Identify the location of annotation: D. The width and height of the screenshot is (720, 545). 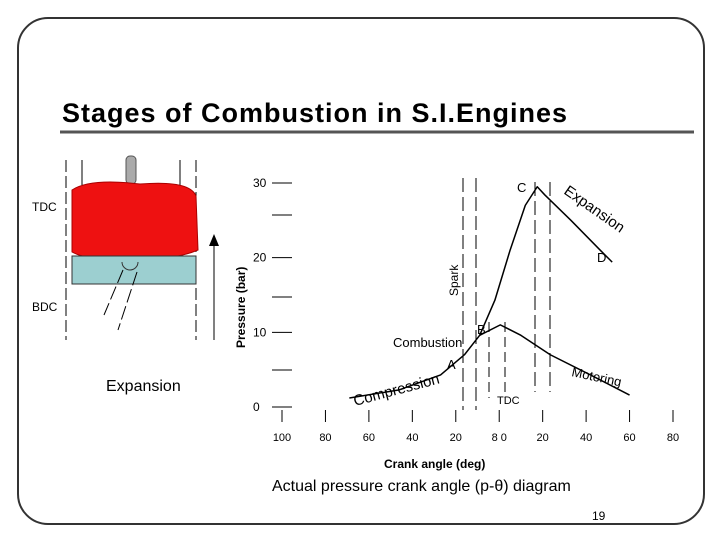
(601, 257).